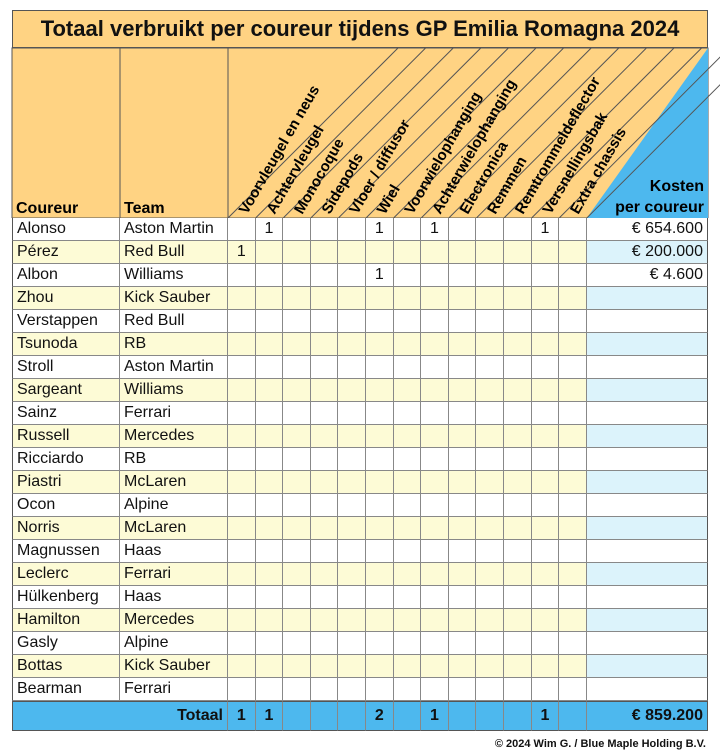 This screenshot has height=756, width=720. What do you see at coordinates (647, 252) in the screenshot?
I see `cost-cell: € 200.000` at bounding box center [647, 252].